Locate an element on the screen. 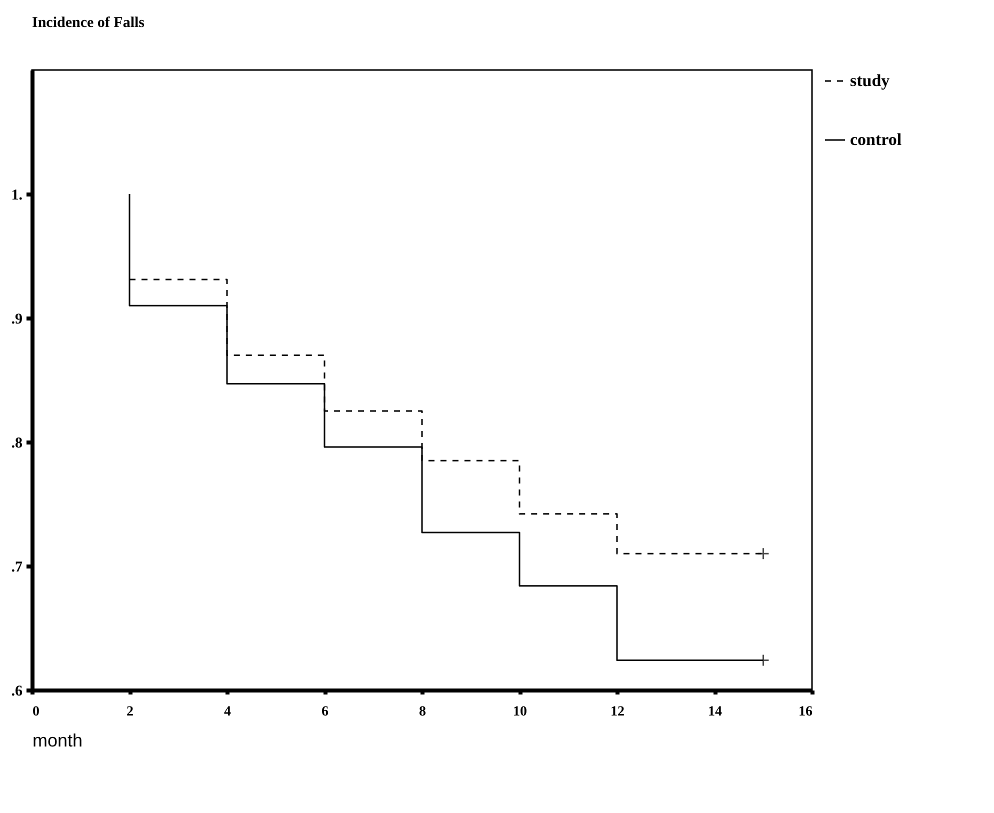 The height and width of the screenshot is (813, 994). y-tick-label: .7 is located at coordinates (17, 568).